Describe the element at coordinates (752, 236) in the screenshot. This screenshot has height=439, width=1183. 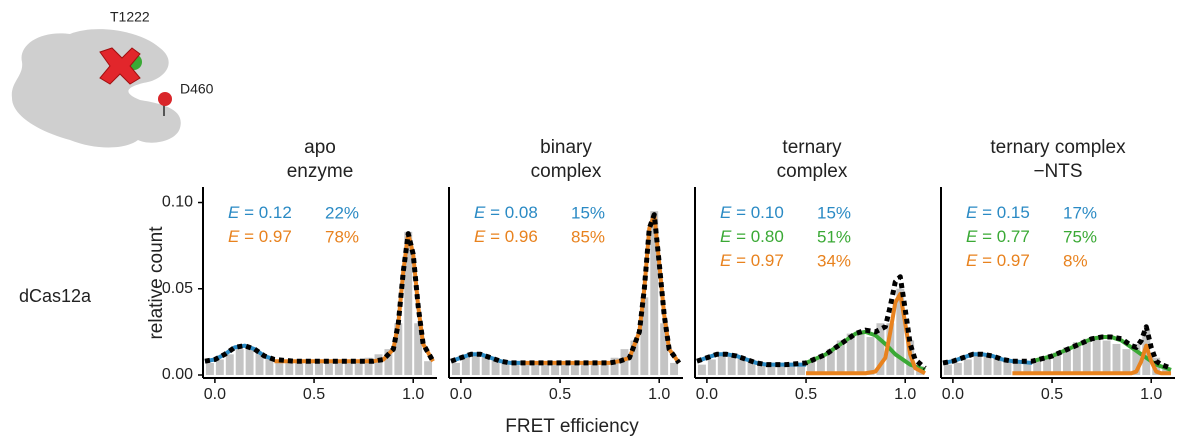
I see `fit-parameter: E = 0.80` at that location.